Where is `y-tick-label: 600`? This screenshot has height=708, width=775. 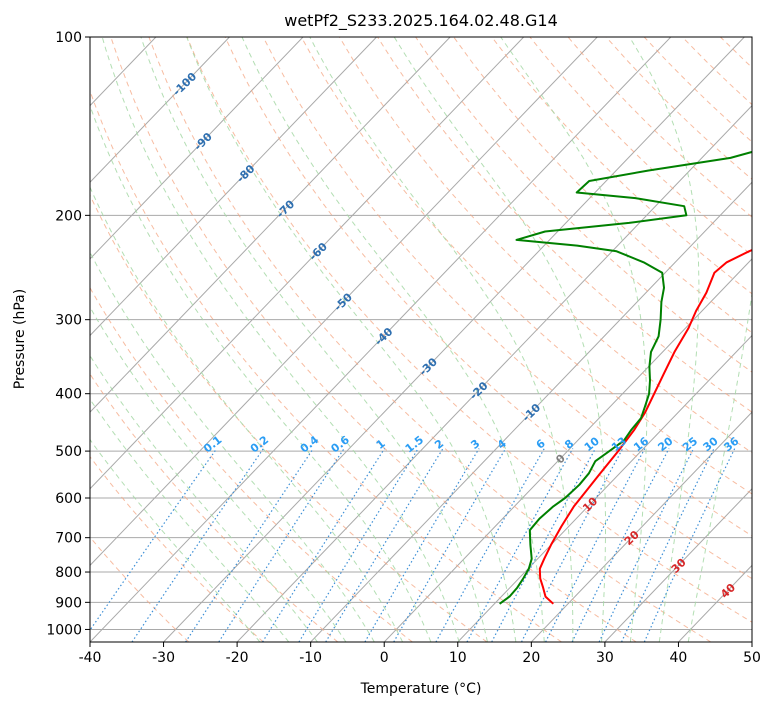 y-tick-label: 600 is located at coordinates (68, 499).